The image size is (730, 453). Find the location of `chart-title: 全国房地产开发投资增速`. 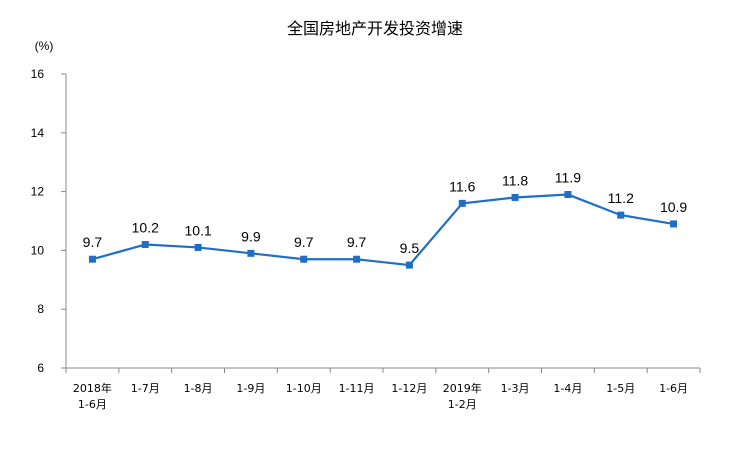

chart-title: 全国房地产开发投资增速 is located at coordinates (375, 28).